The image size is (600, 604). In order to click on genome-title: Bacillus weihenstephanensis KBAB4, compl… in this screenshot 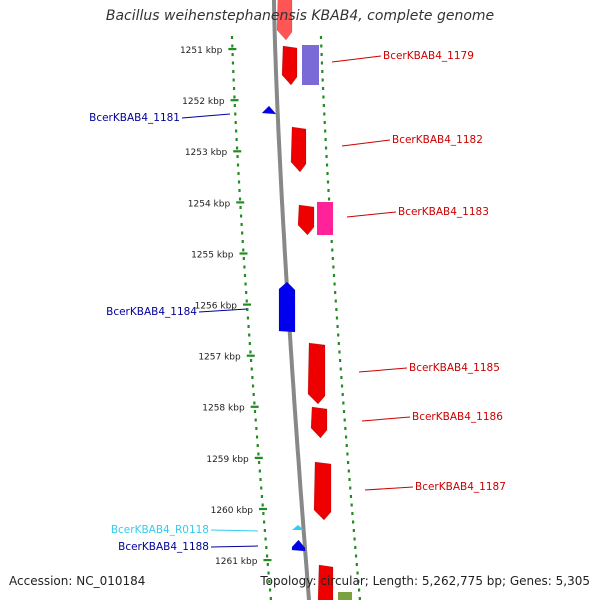, I will do `click(300, 16)`.